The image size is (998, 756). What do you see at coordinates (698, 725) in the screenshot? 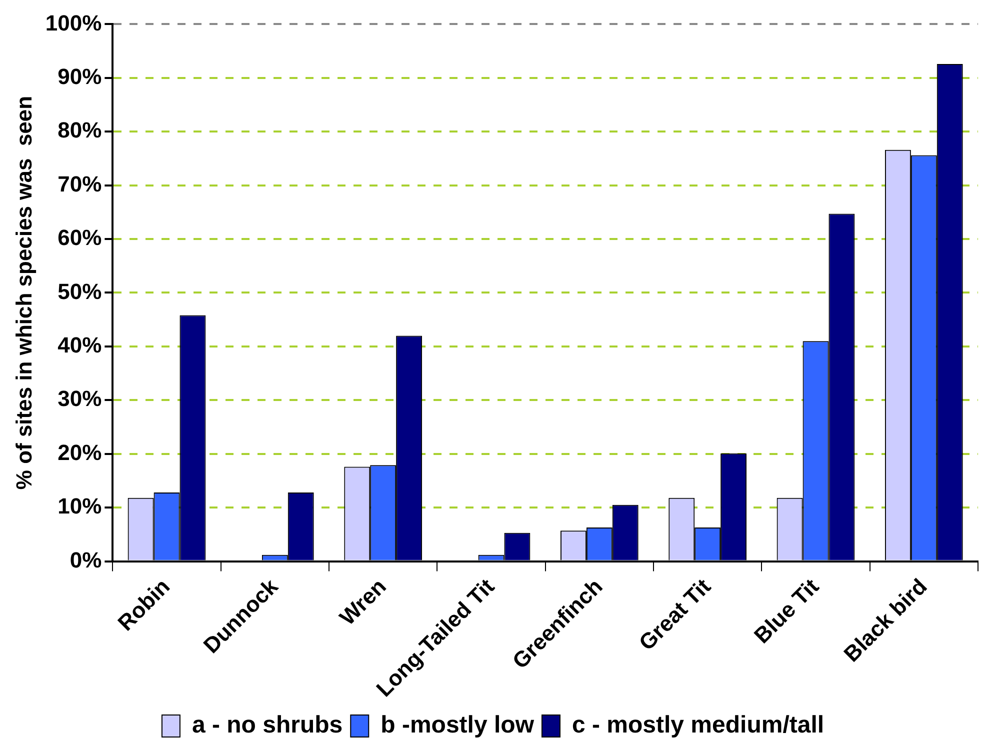
I see `legend-label: c - mostly medium/tall` at bounding box center [698, 725].